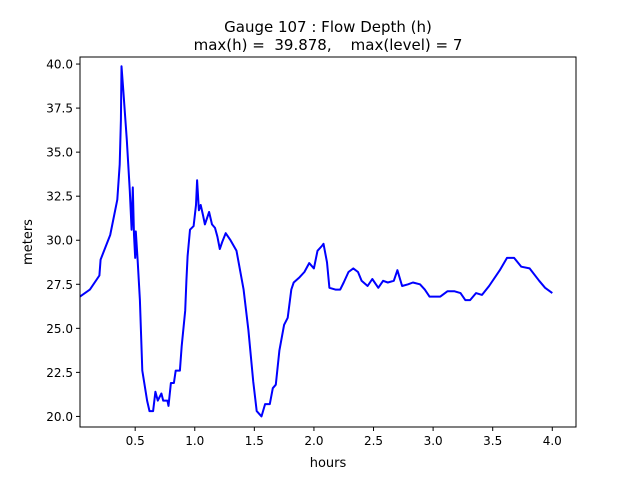 The image size is (640, 480). What do you see at coordinates (373, 441) in the screenshot?
I see `x-tick-label: 2.5` at bounding box center [373, 441].